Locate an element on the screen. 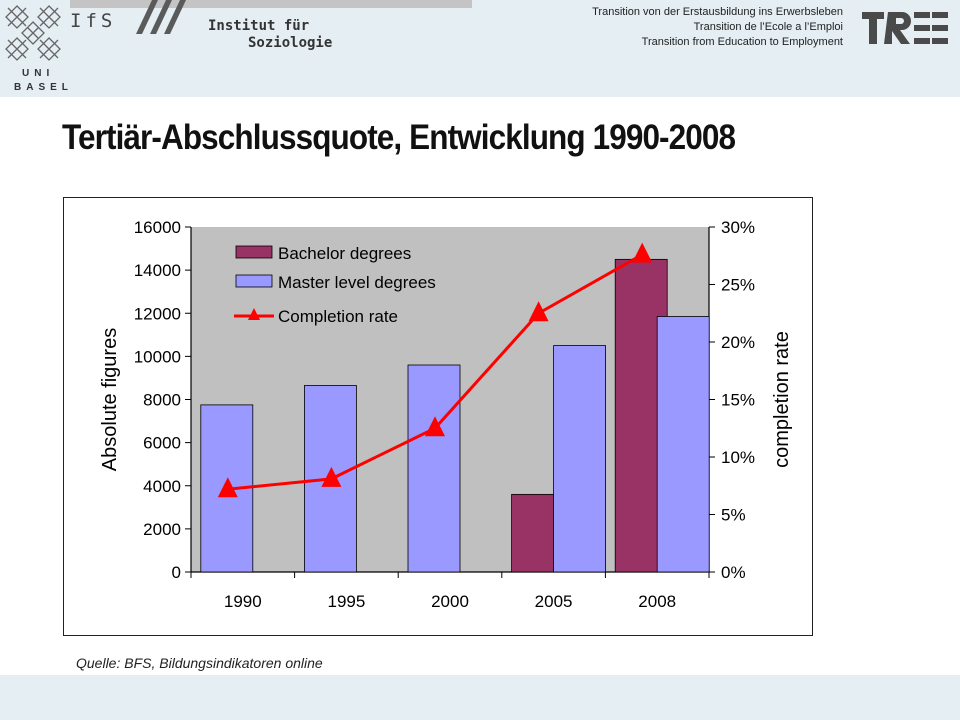  stripes-icon is located at coordinates (161, 17).